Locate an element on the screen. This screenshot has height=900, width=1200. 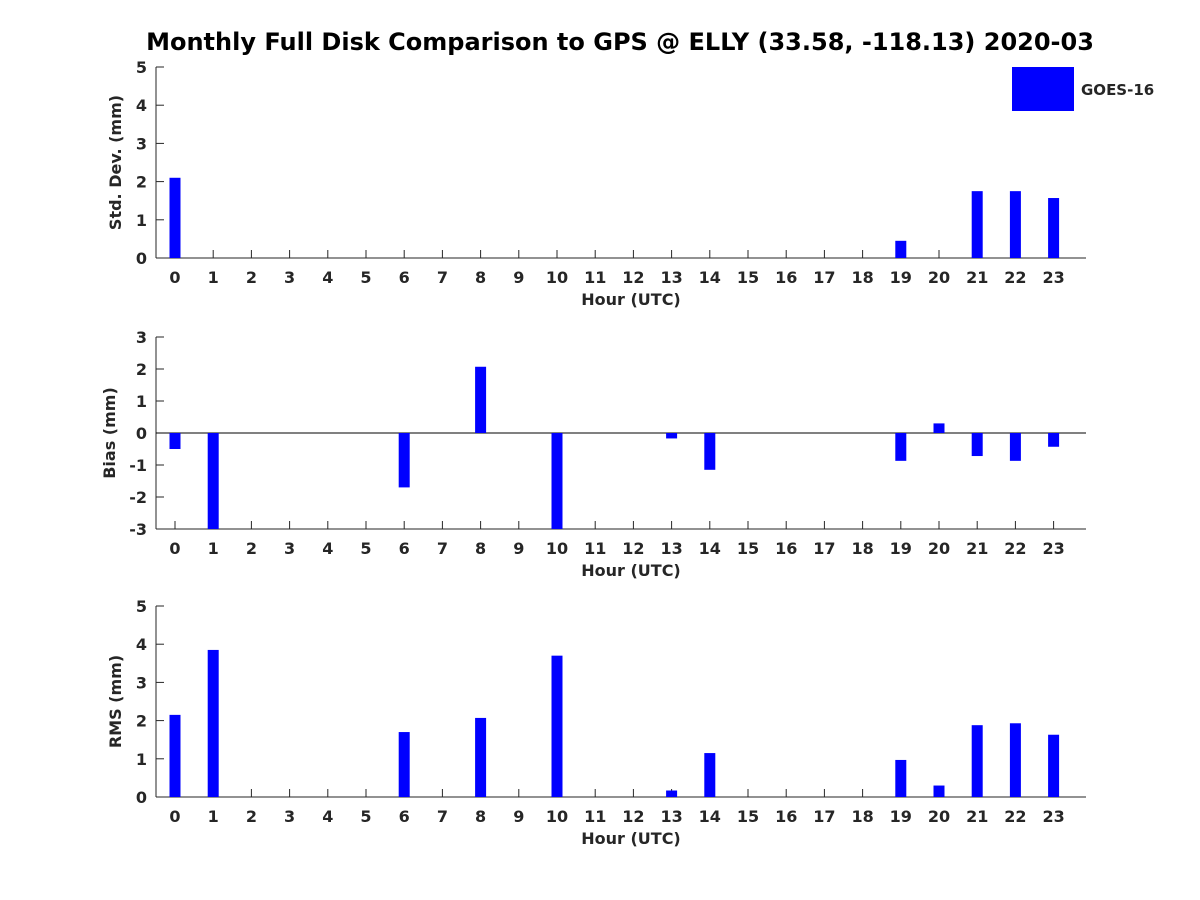
x-tick-label: 4 is located at coordinates (327, 548).